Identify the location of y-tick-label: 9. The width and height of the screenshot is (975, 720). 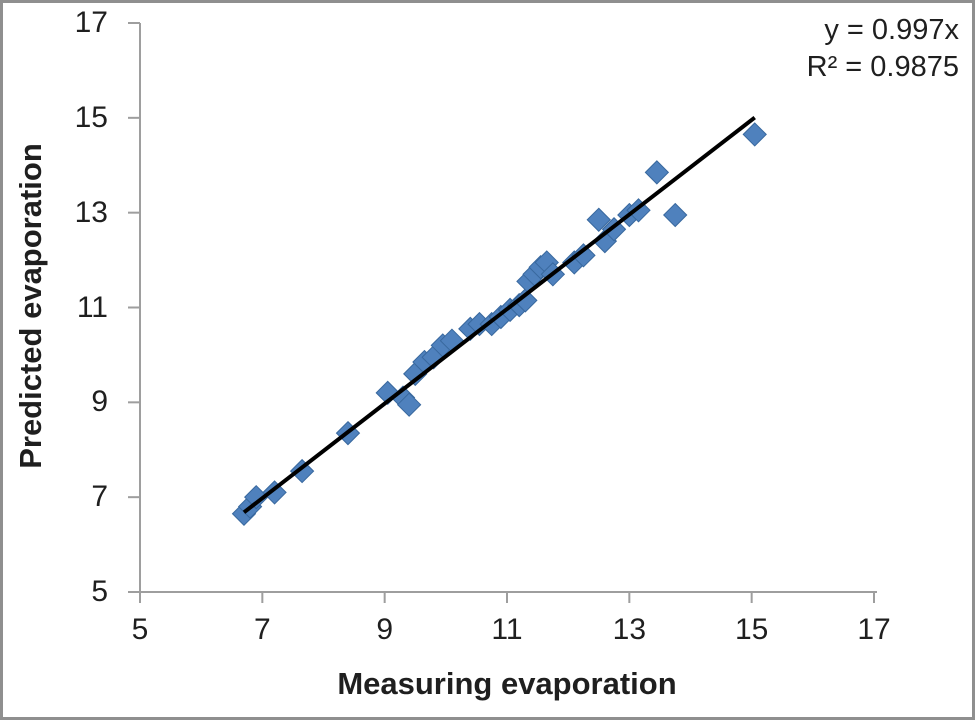
(99, 402).